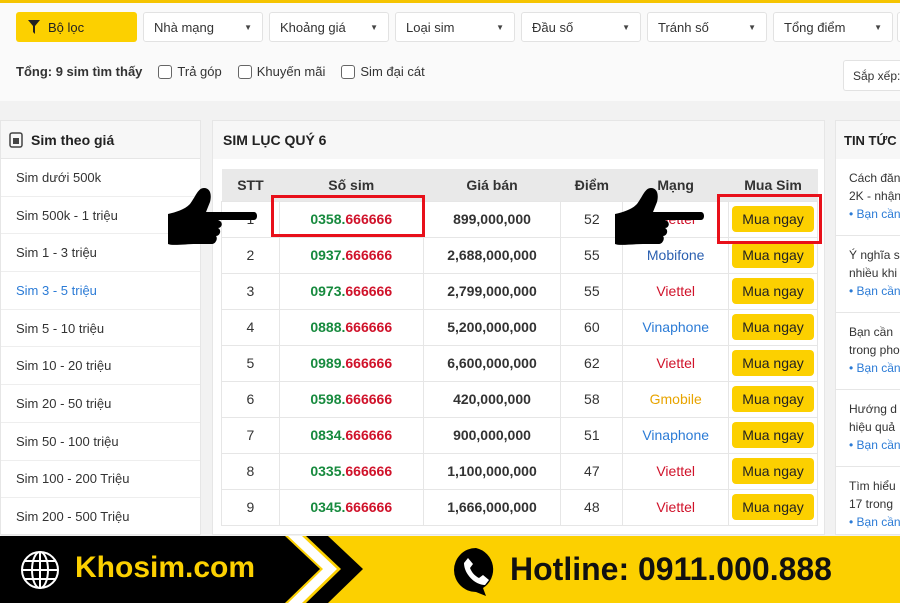 This screenshot has height=603, width=900. Describe the element at coordinates (329, 27) in the screenshot. I see `dropdown-1: Khoảng giá ▼` at that location.